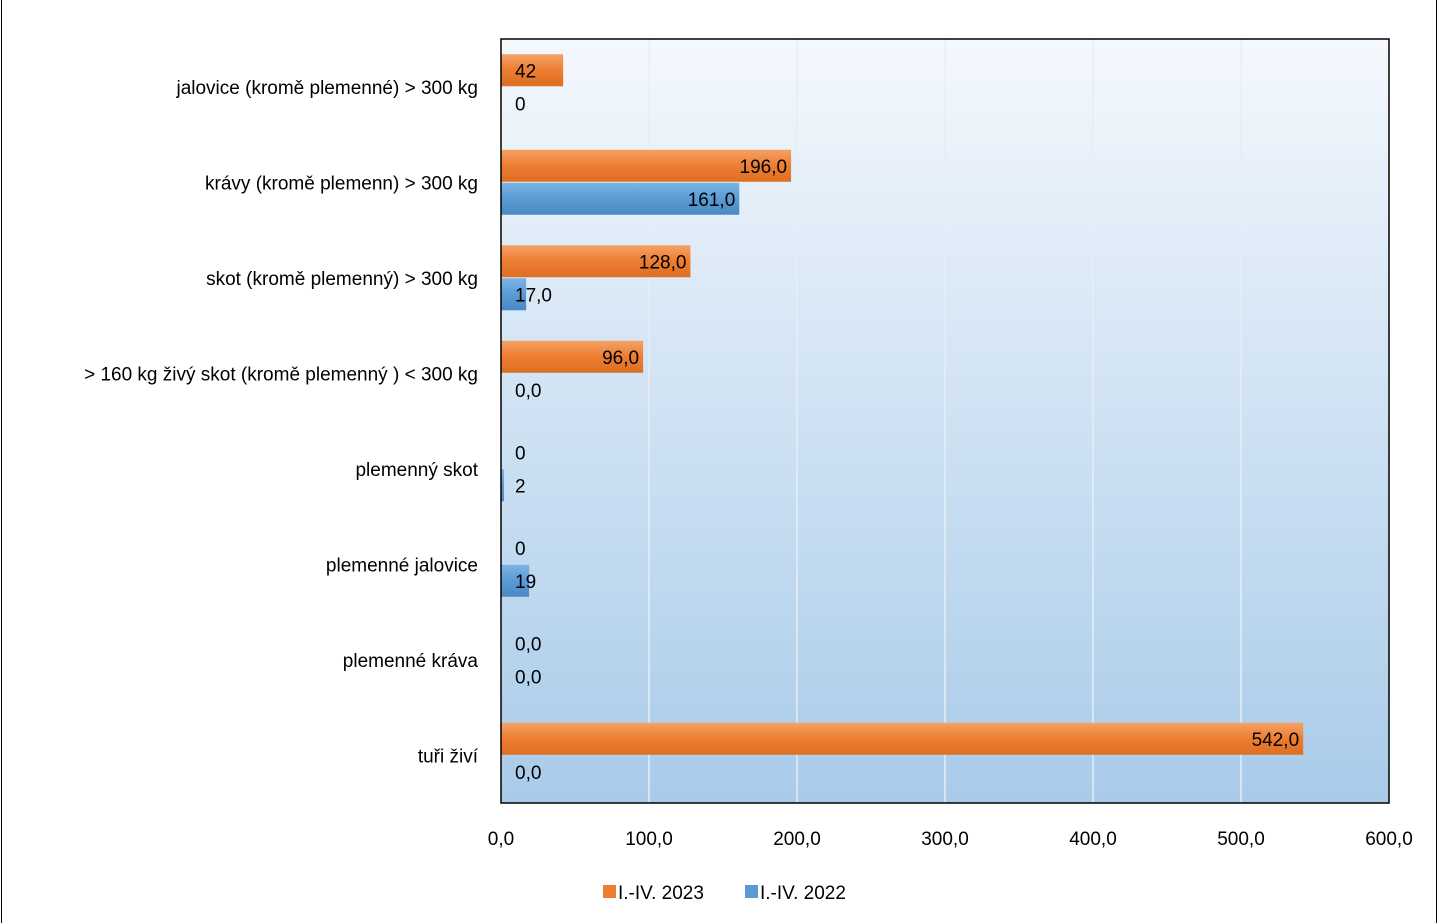  Describe the element at coordinates (402, 565) in the screenshot. I see `category-label: plemenné jalovice` at that location.